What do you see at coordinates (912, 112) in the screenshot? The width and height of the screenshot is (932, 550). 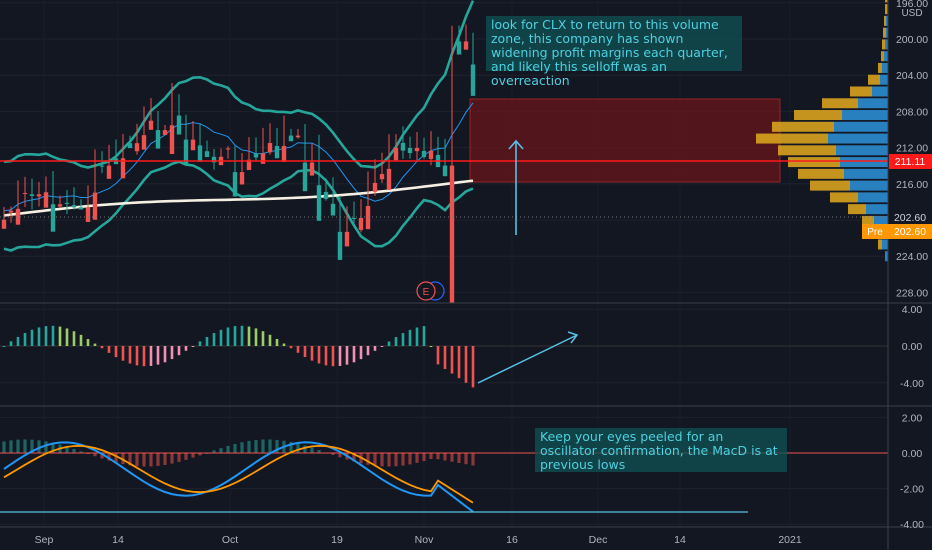 I see `price-tick-label: 208.00` at bounding box center [912, 112].